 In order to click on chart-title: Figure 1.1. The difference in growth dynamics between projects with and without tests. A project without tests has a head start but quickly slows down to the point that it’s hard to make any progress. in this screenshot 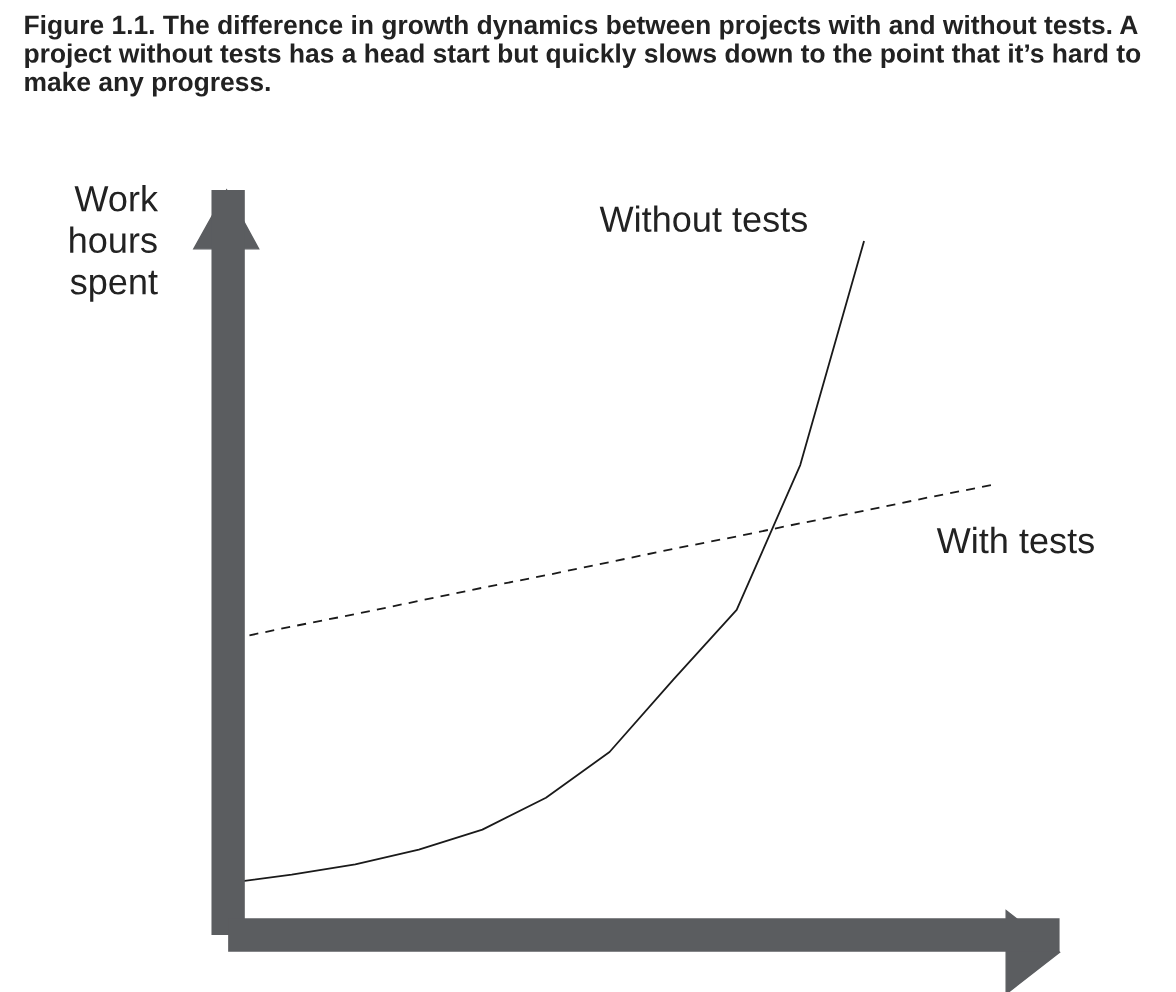, I will do `click(583, 55)`.